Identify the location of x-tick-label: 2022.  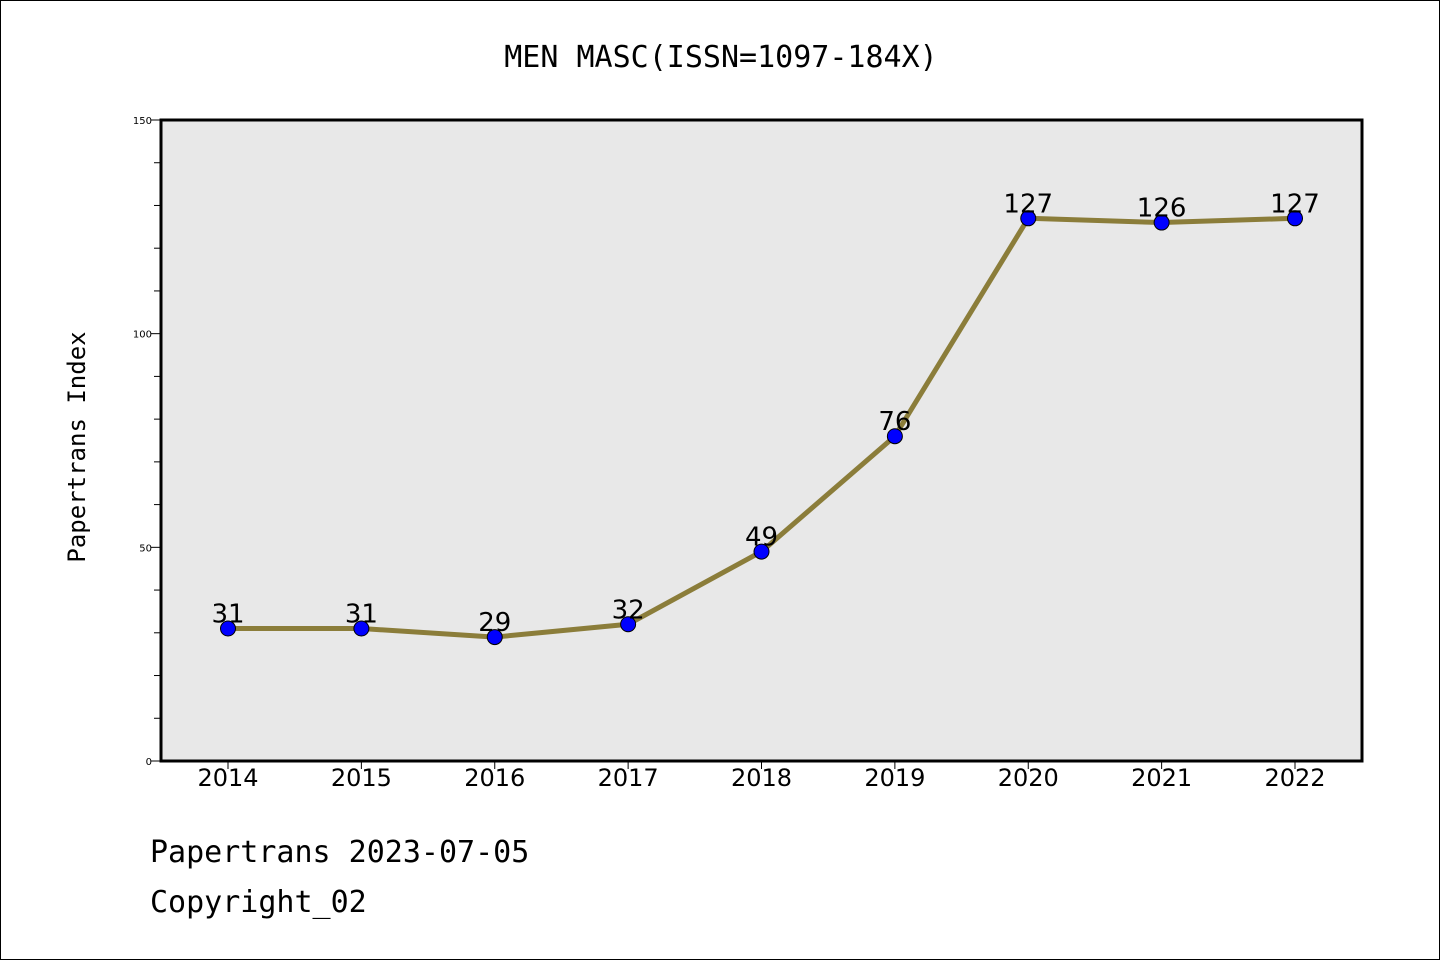
(1294, 778).